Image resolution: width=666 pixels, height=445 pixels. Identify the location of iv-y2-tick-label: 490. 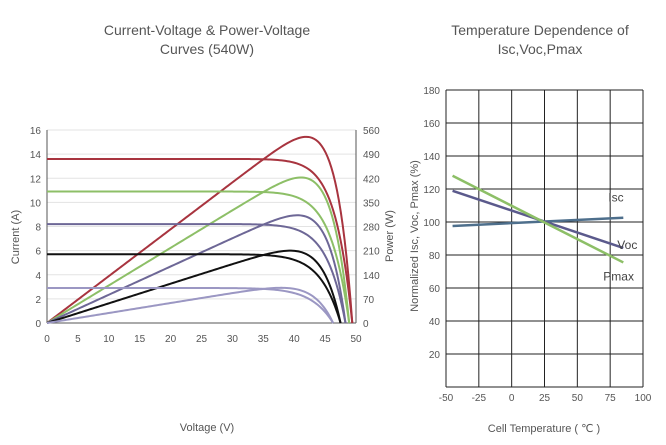
(371, 155).